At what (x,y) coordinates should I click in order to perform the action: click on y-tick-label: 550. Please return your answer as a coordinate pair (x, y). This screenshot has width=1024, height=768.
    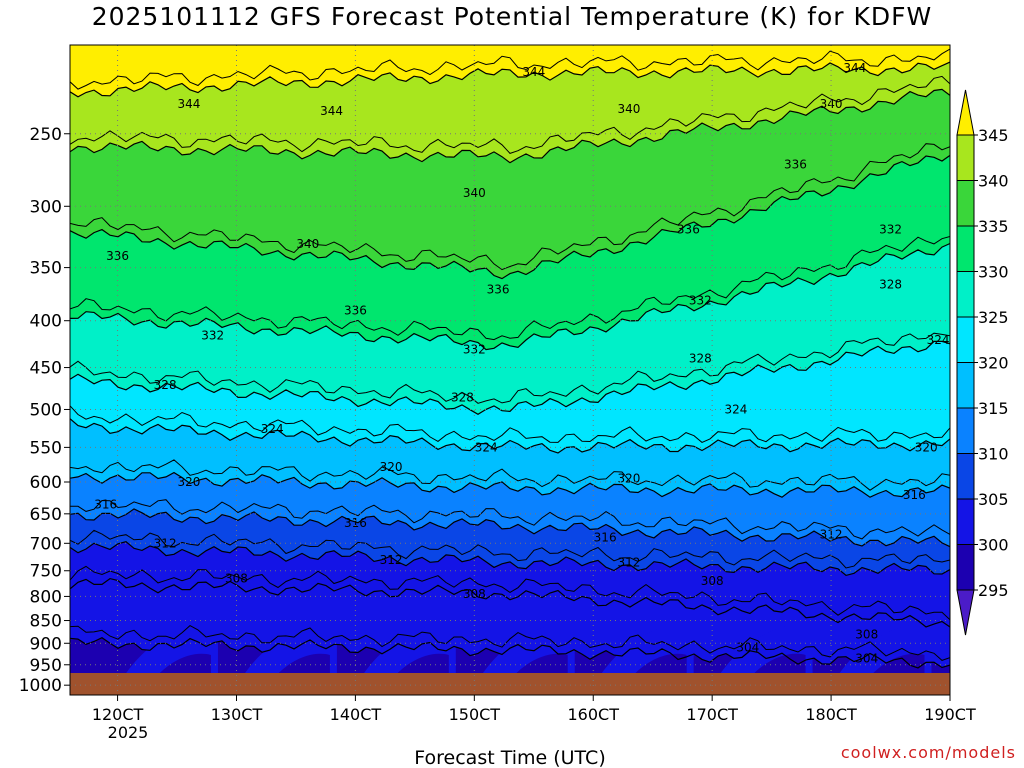
    Looking at the image, I should click on (46, 448).